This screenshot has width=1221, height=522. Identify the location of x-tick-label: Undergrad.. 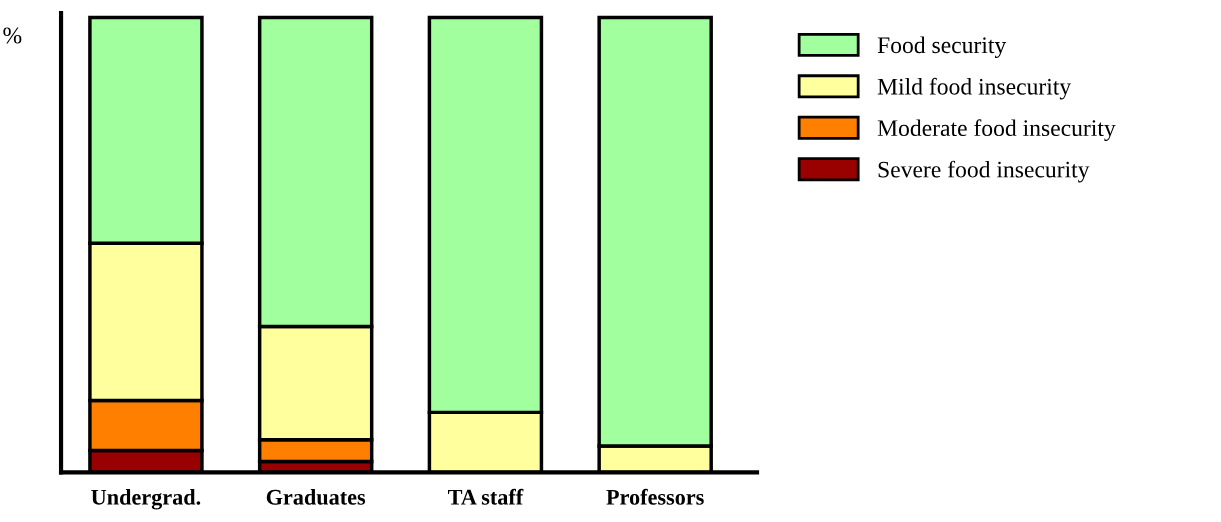
(146, 499).